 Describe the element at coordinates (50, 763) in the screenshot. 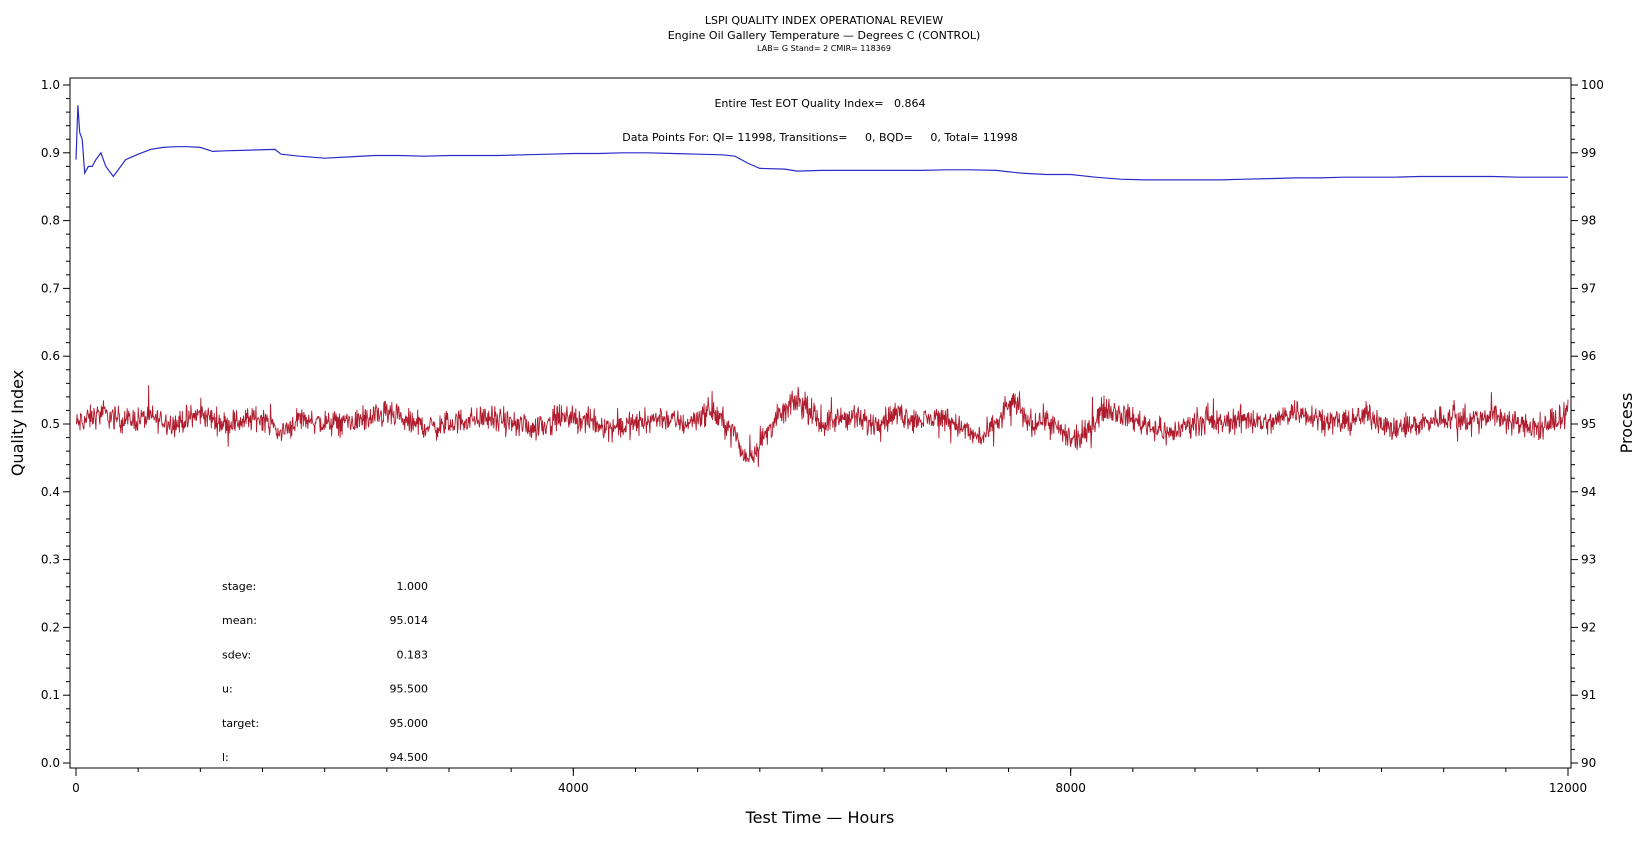

I see `y-left-tick-label: 0.0` at that location.